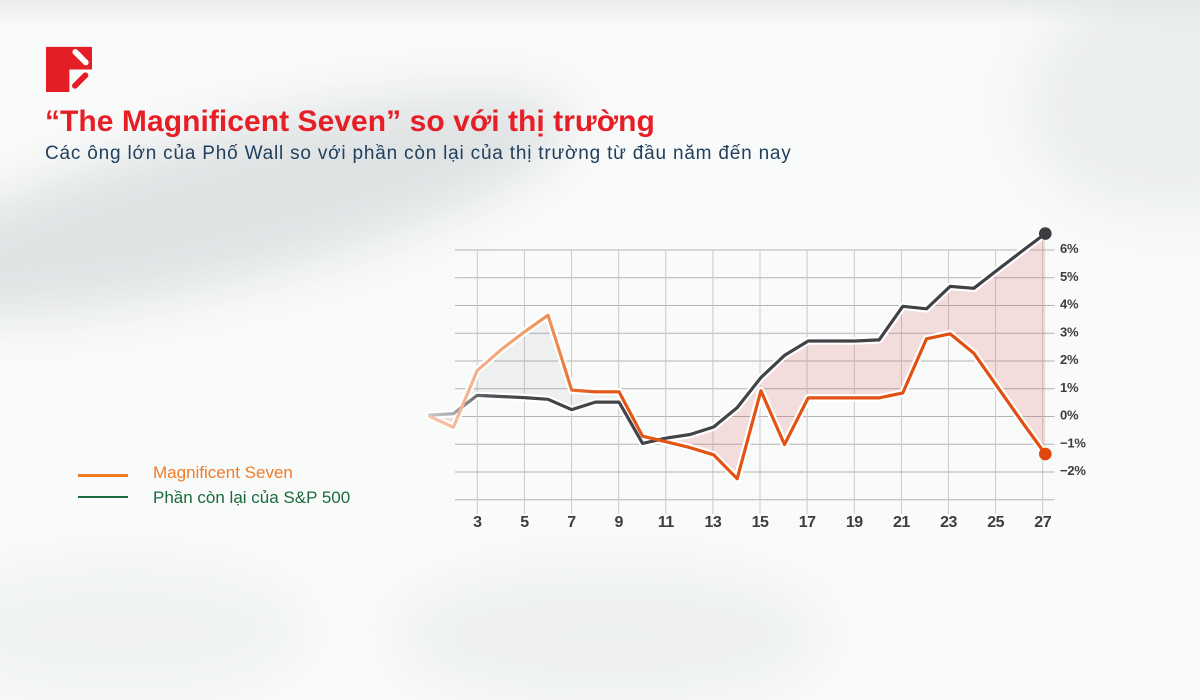  I want to click on svg-text: 5%, so click(1069, 276).